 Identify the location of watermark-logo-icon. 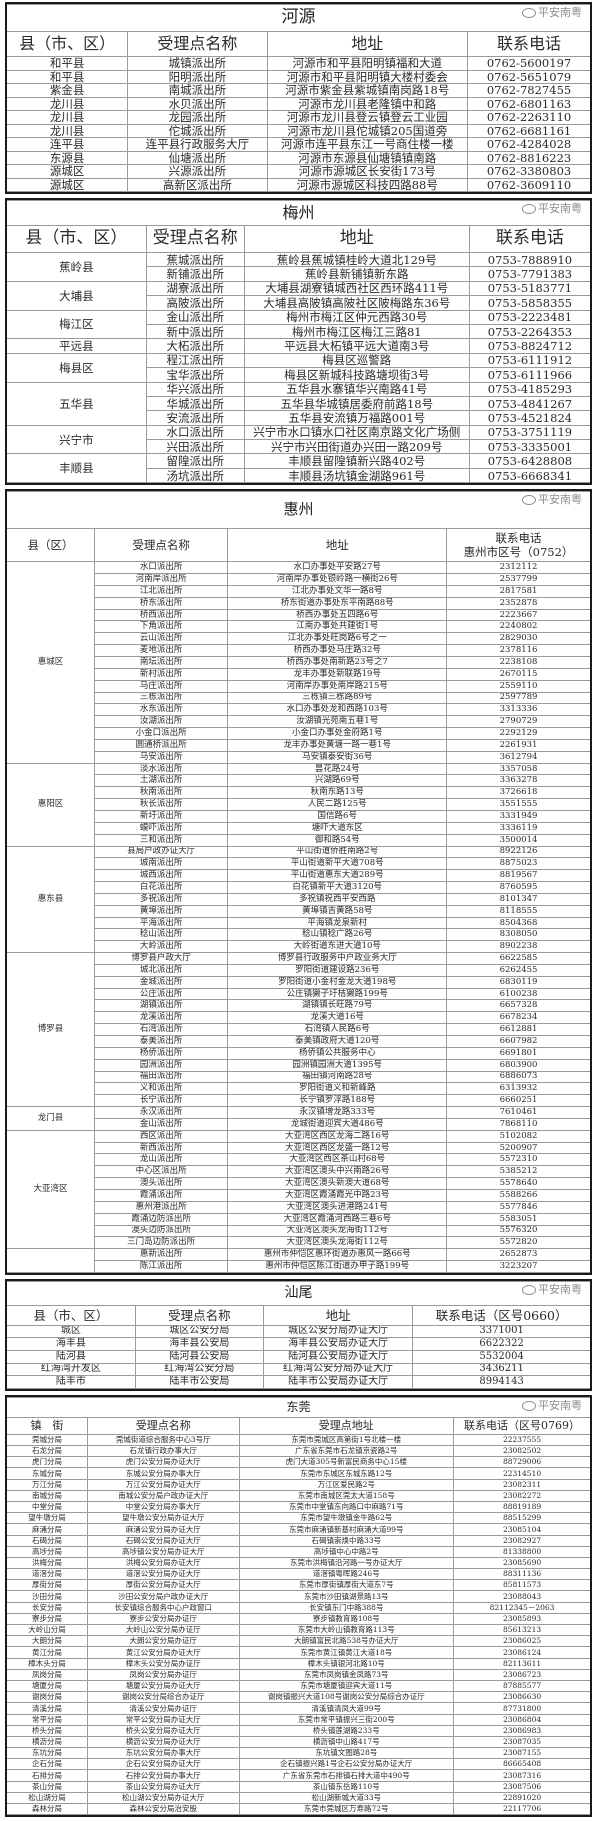
(529, 500).